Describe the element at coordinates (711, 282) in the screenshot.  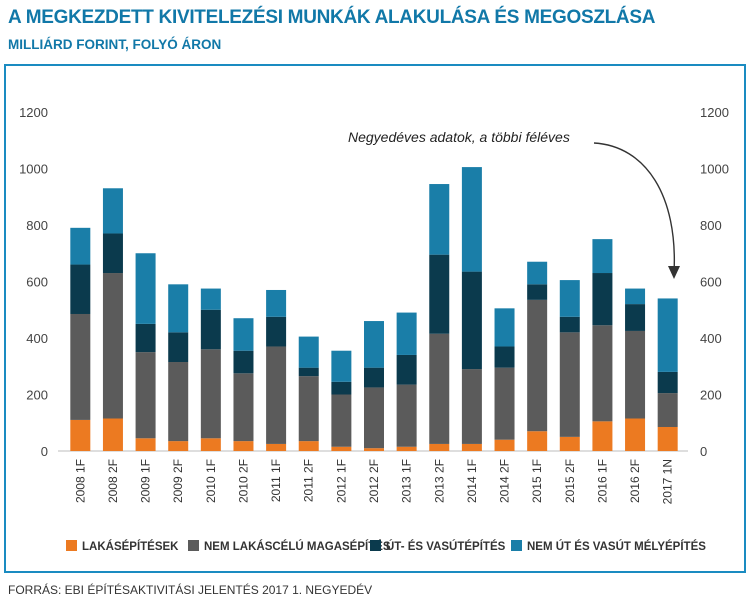
I see `y-tick-label-right: 600` at that location.